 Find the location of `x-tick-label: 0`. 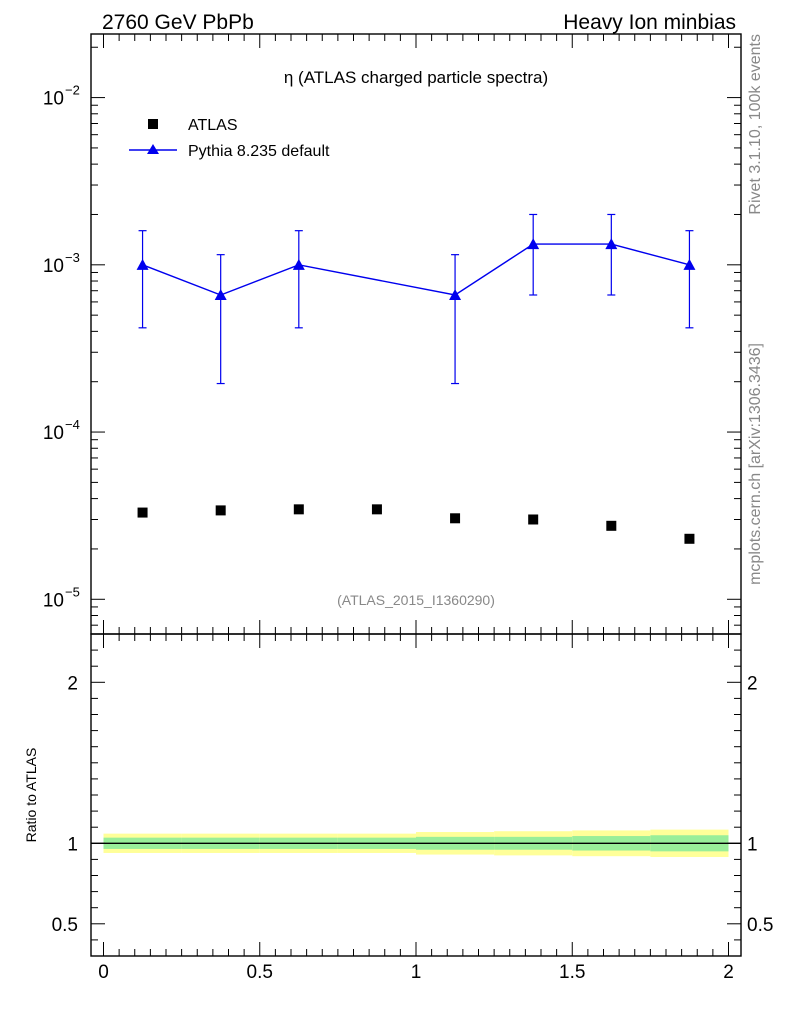

x-tick-label: 0 is located at coordinates (103, 972).